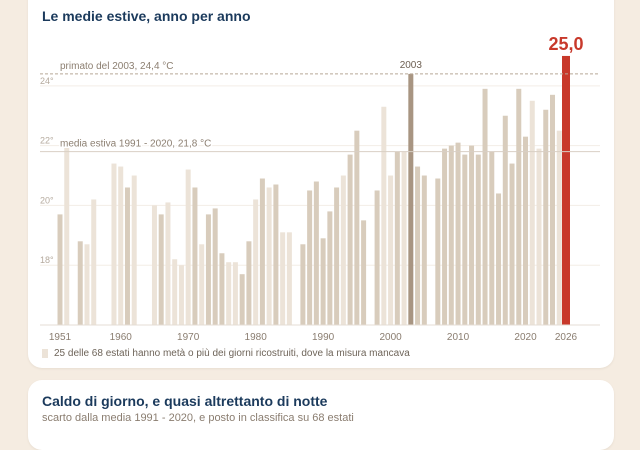  I want to click on y-tick-label: 20°, so click(47, 200).